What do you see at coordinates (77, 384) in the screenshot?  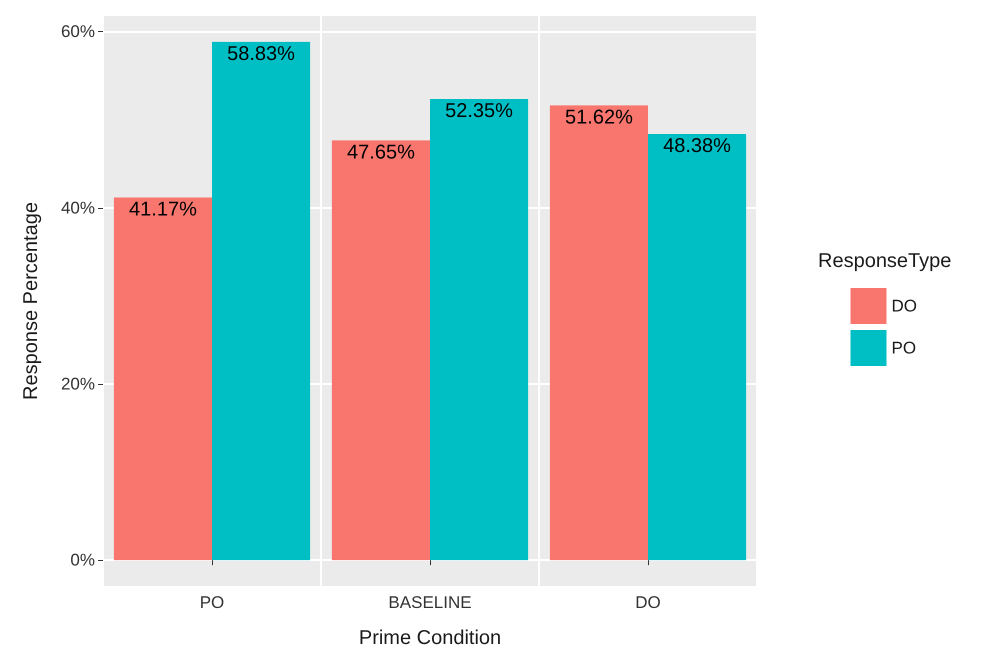 I see `y-tick-label: 20%` at bounding box center [77, 384].